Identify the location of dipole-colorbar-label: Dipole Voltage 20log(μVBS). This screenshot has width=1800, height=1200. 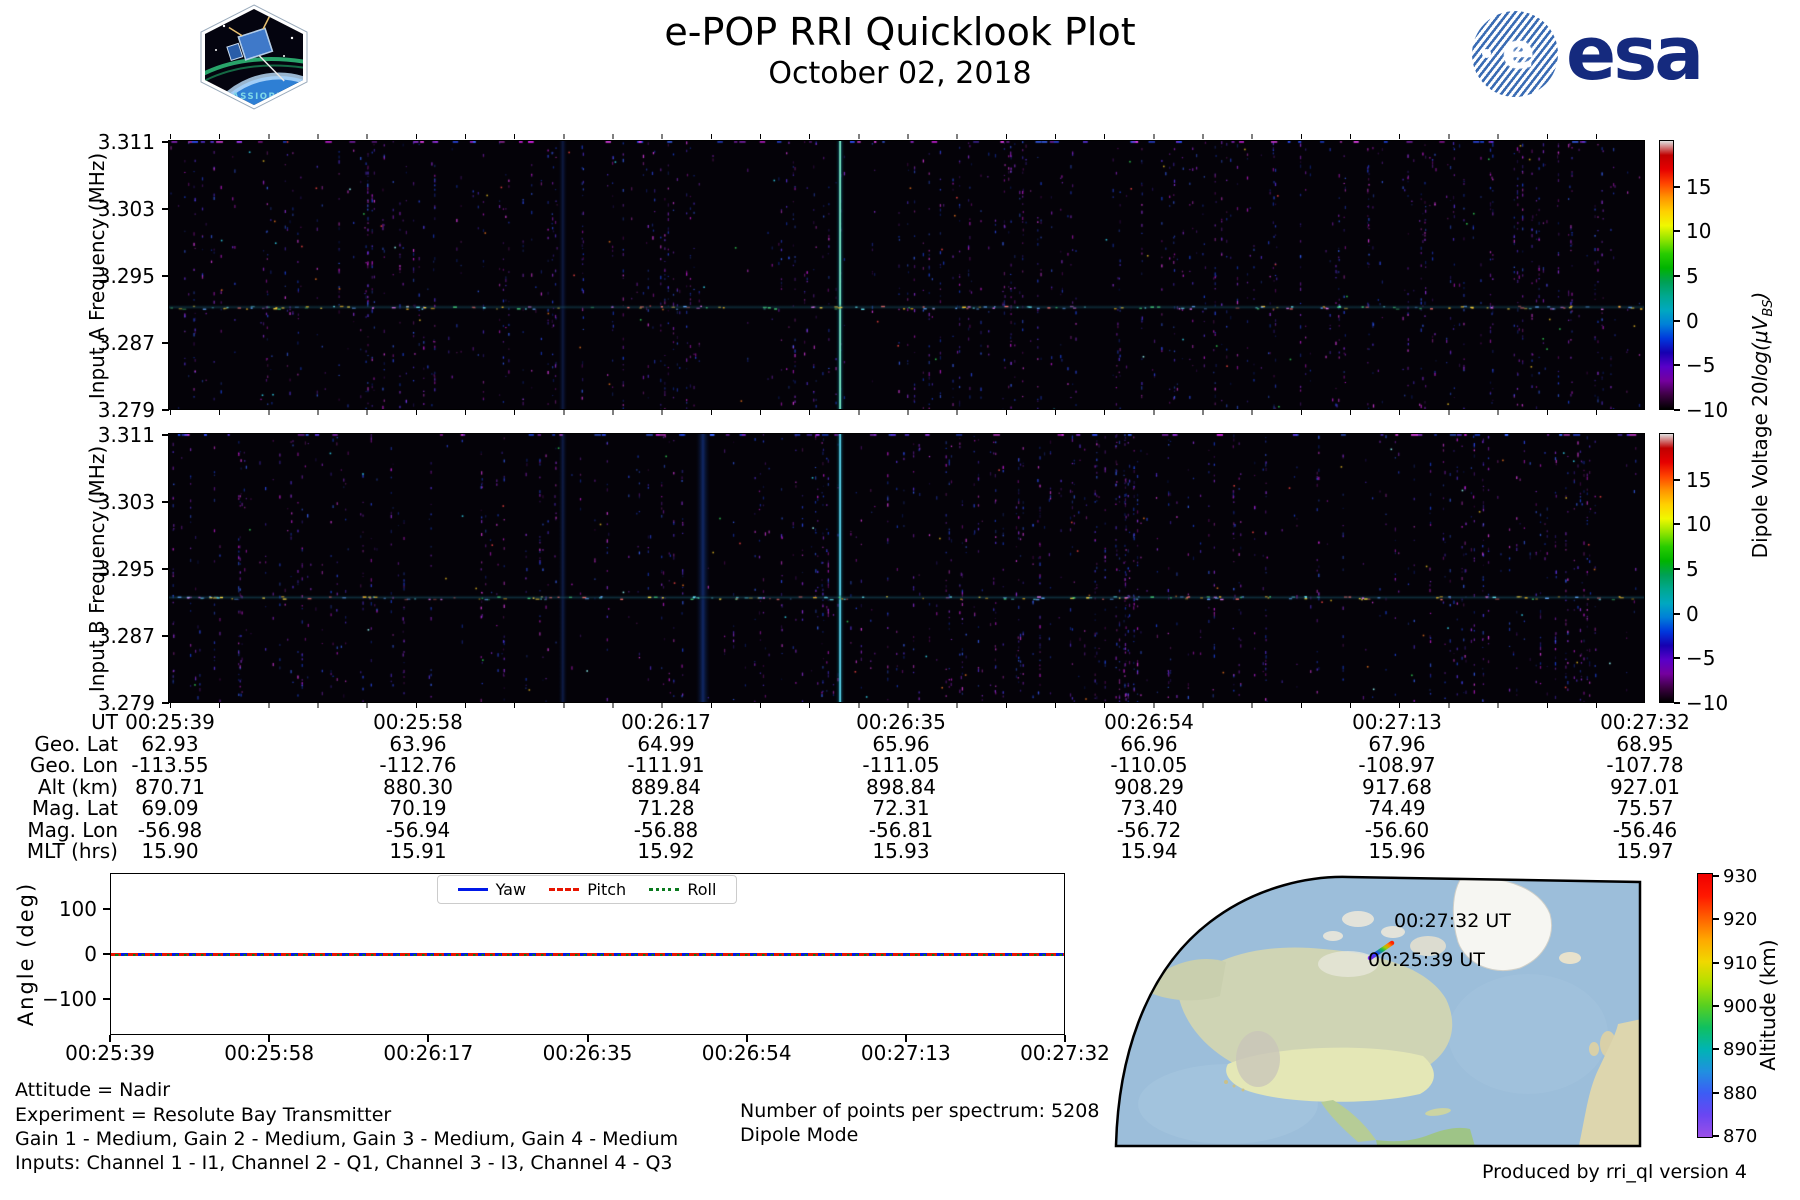
(1762, 425).